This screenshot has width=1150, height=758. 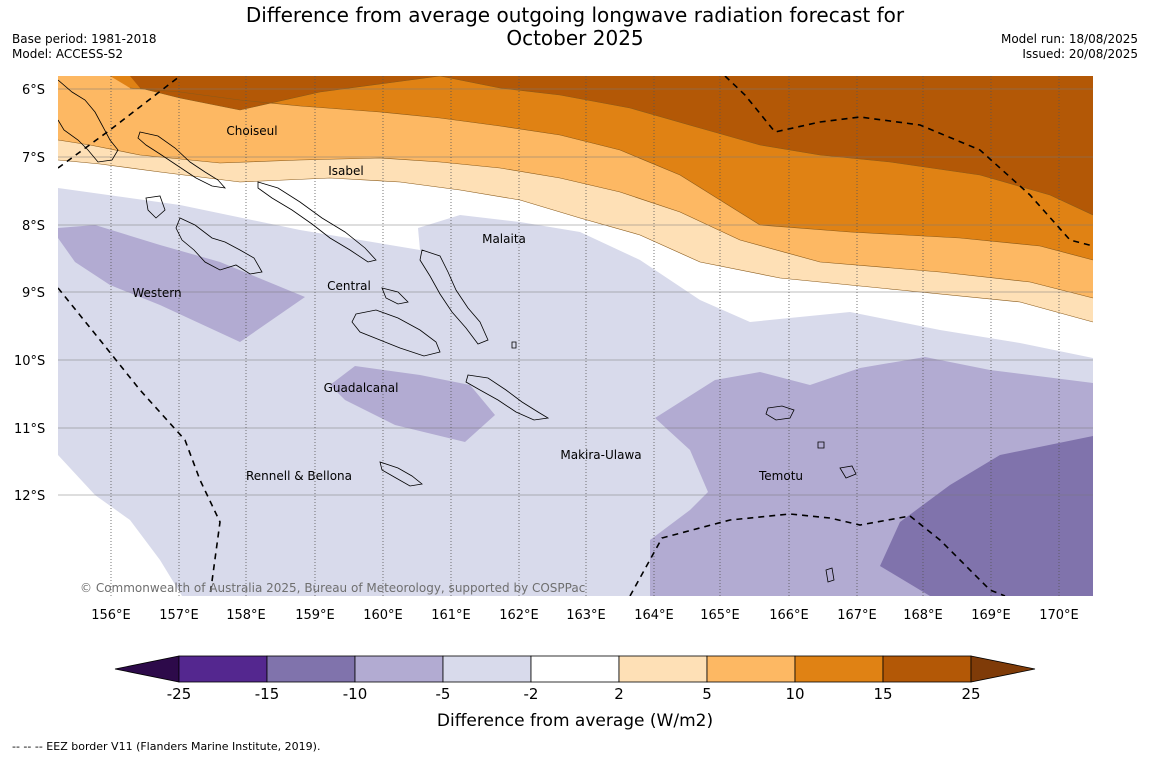 I want to click on latitude-label: 9°S, so click(x=33, y=293).